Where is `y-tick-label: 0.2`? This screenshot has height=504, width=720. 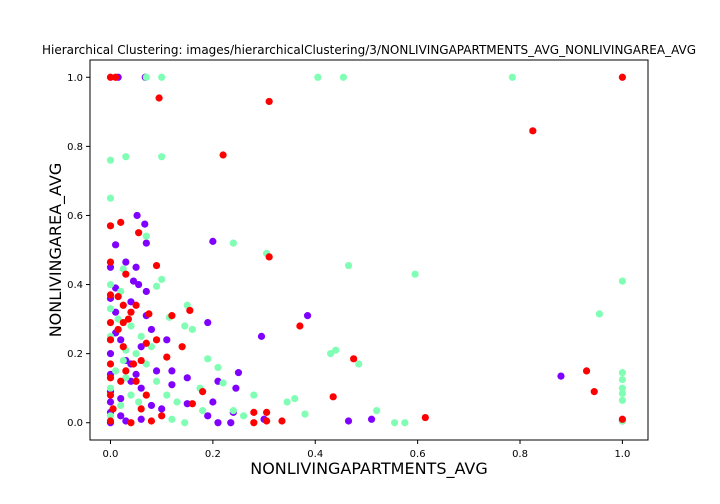 y-tick-label: 0.2 is located at coordinates (75, 354).